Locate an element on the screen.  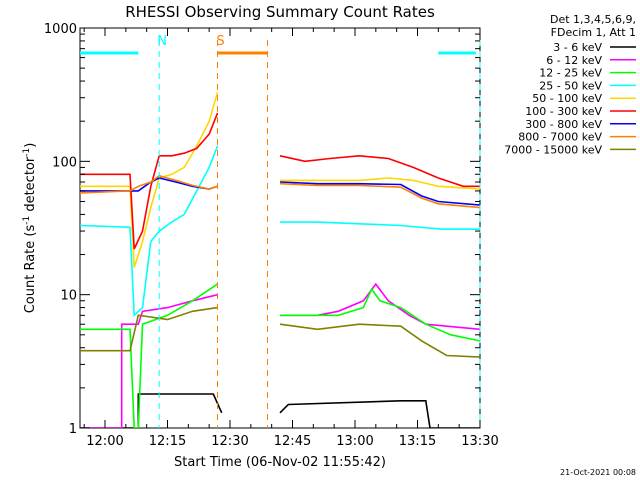
y-label-sup1: -1 is located at coordinates (27, 220).